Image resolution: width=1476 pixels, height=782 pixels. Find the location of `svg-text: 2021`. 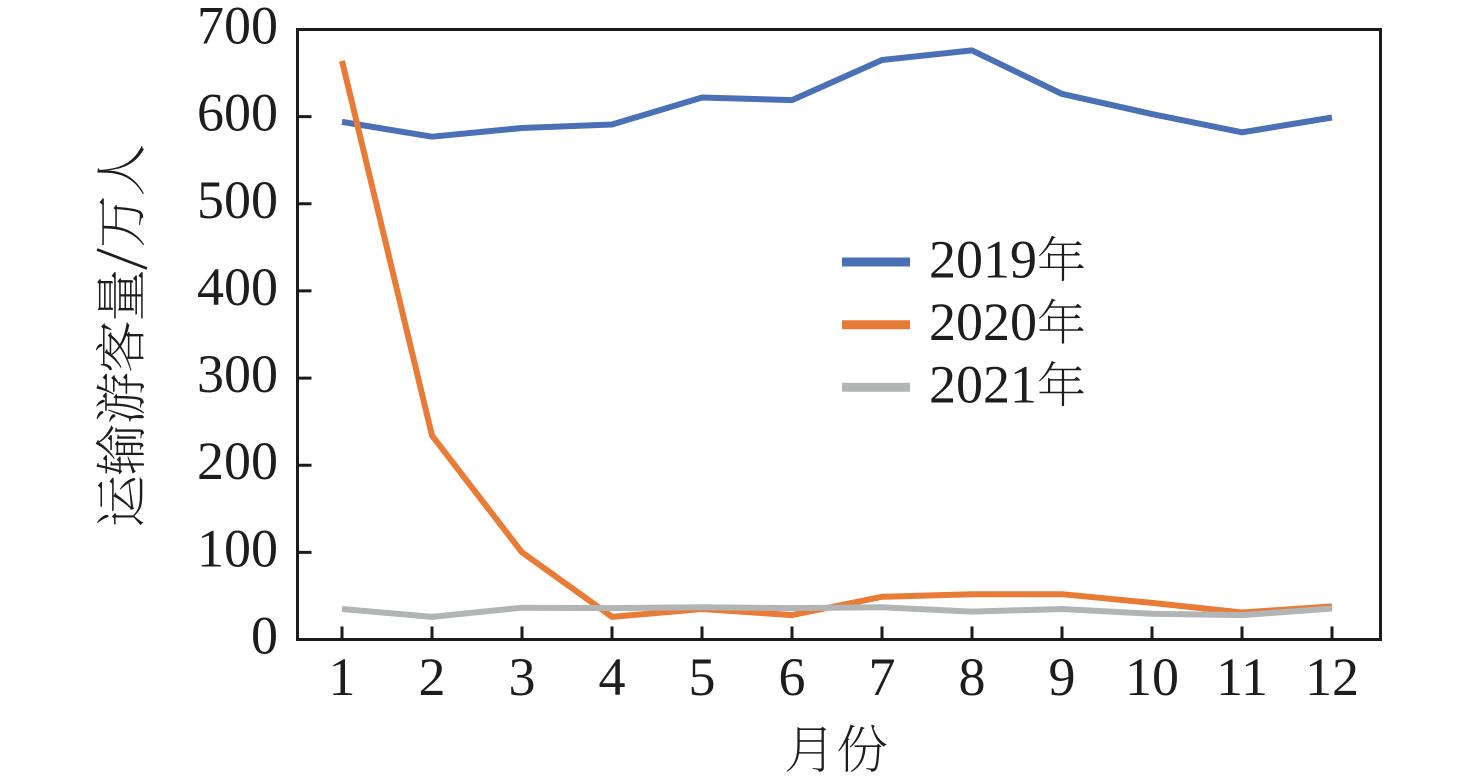

svg-text: 2021 is located at coordinates (983, 385).